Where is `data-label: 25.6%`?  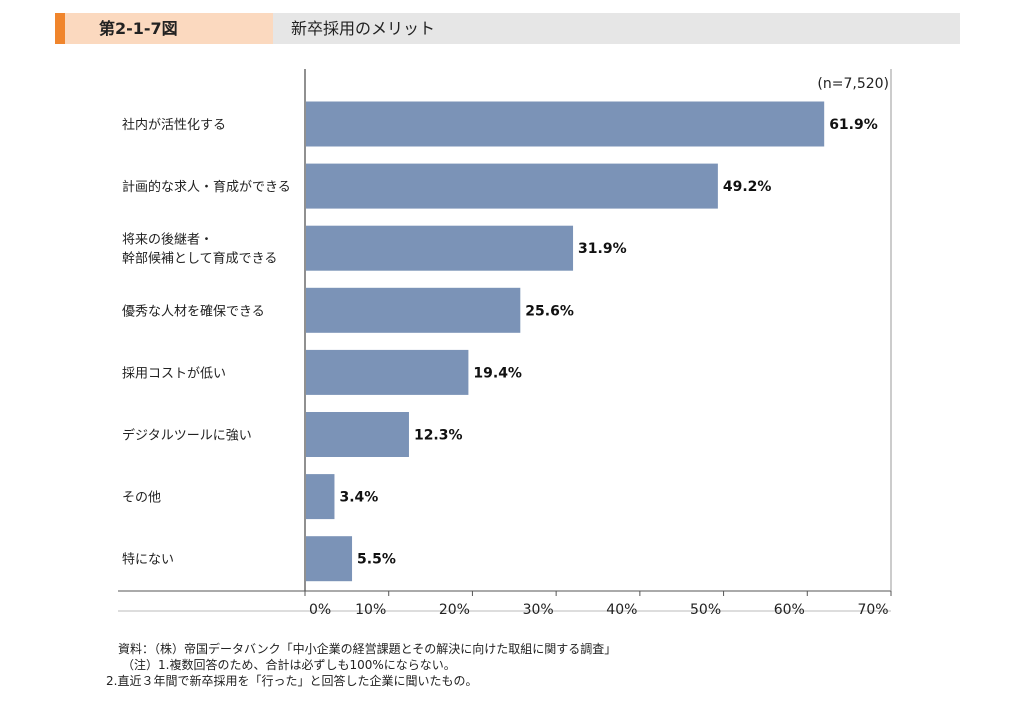 data-label: 25.6% is located at coordinates (549, 311).